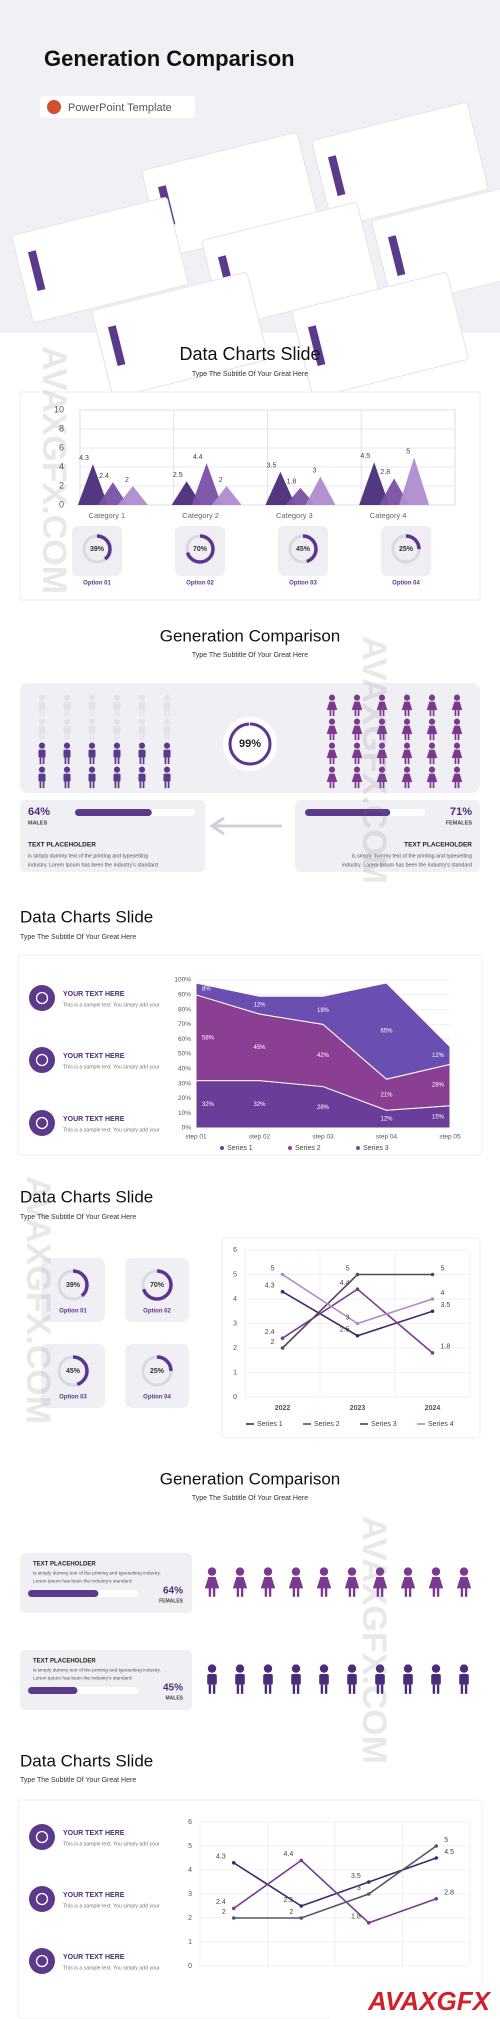 This screenshot has width=500, height=2019. Describe the element at coordinates (351, 1338) in the screenshot. I see `chart-panel` at that location.